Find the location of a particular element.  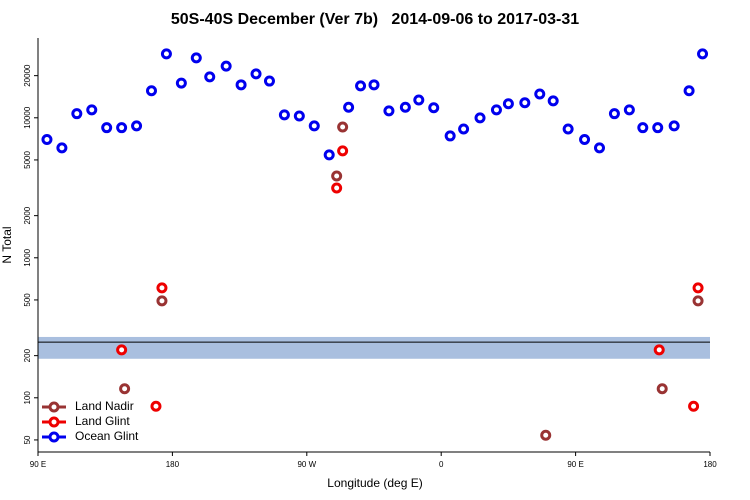

y-tick-label: 10000 is located at coordinates (27, 117).